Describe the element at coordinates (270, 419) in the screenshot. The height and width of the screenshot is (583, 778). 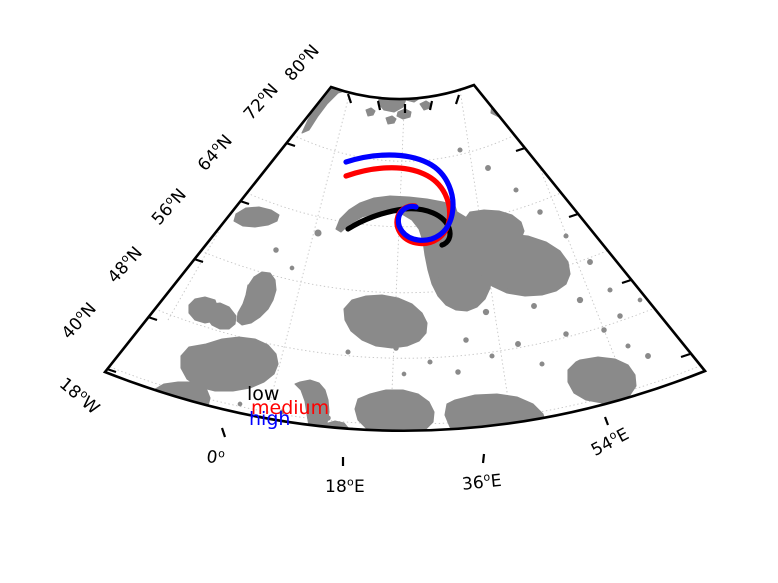
I see `legend-item-high: high` at that location.